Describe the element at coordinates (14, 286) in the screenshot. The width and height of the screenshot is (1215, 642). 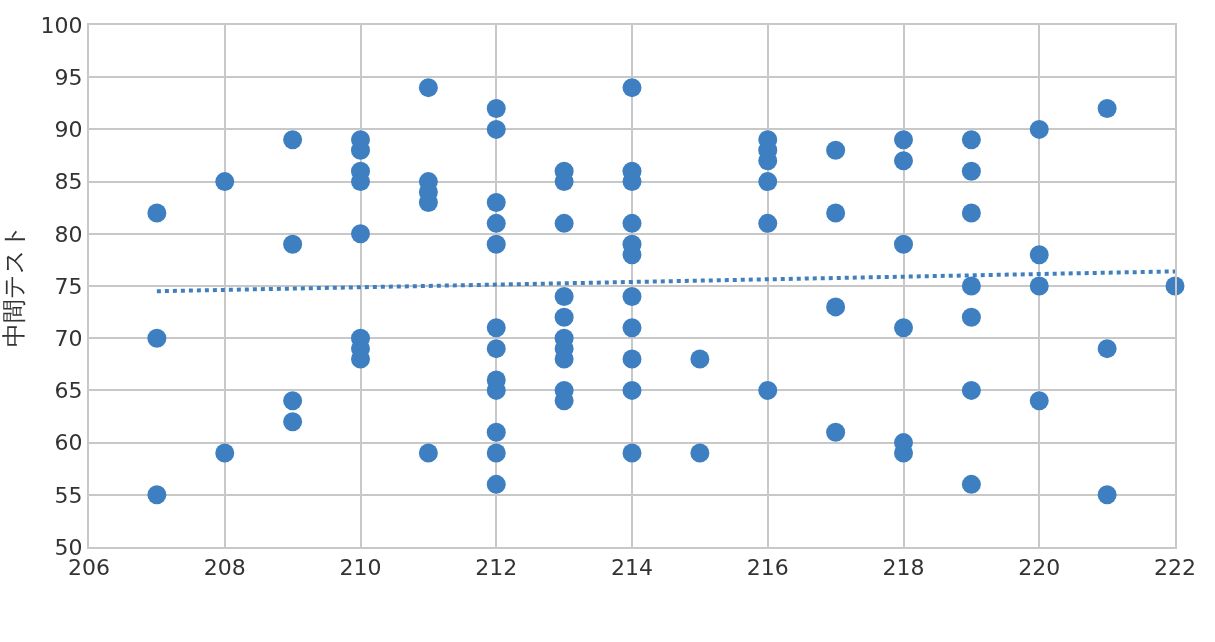
I see `y-axis-title: 中間テスト` at that location.